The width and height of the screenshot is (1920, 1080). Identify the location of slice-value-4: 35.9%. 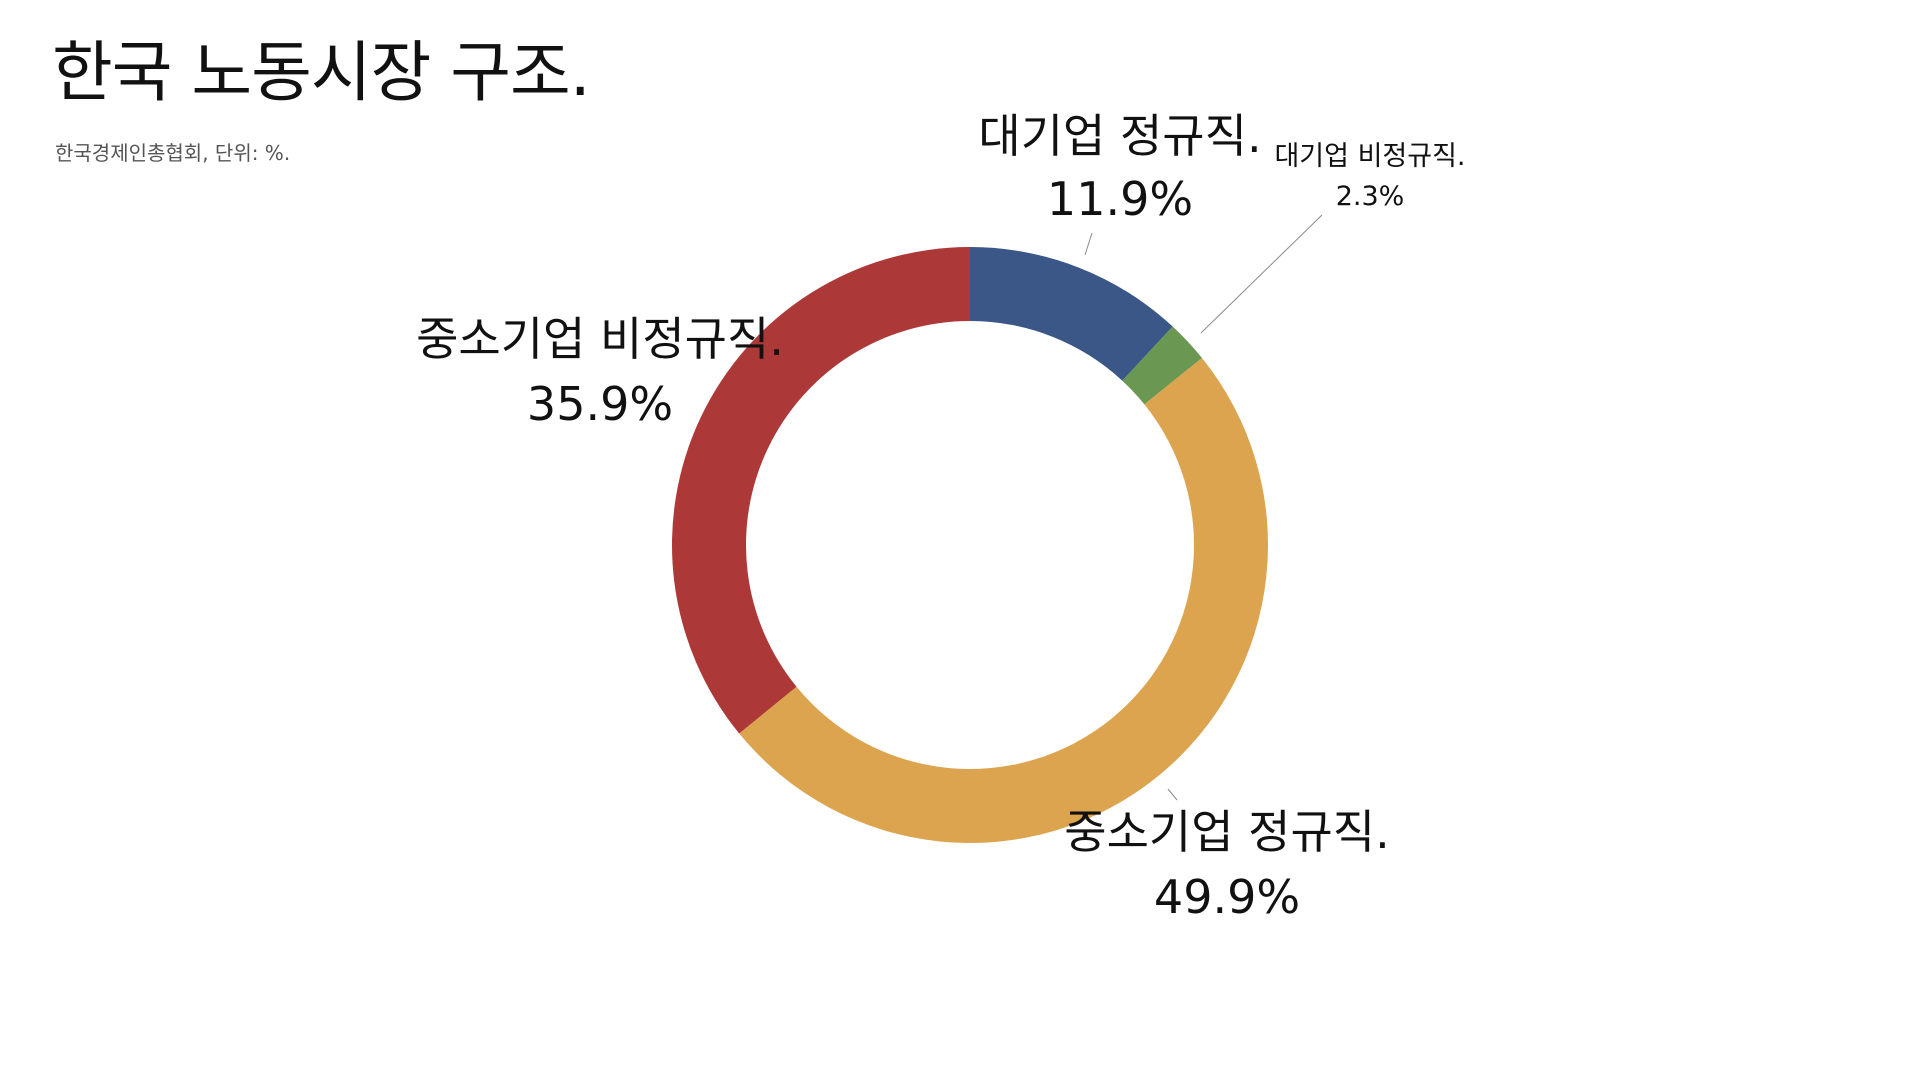
(600, 404).